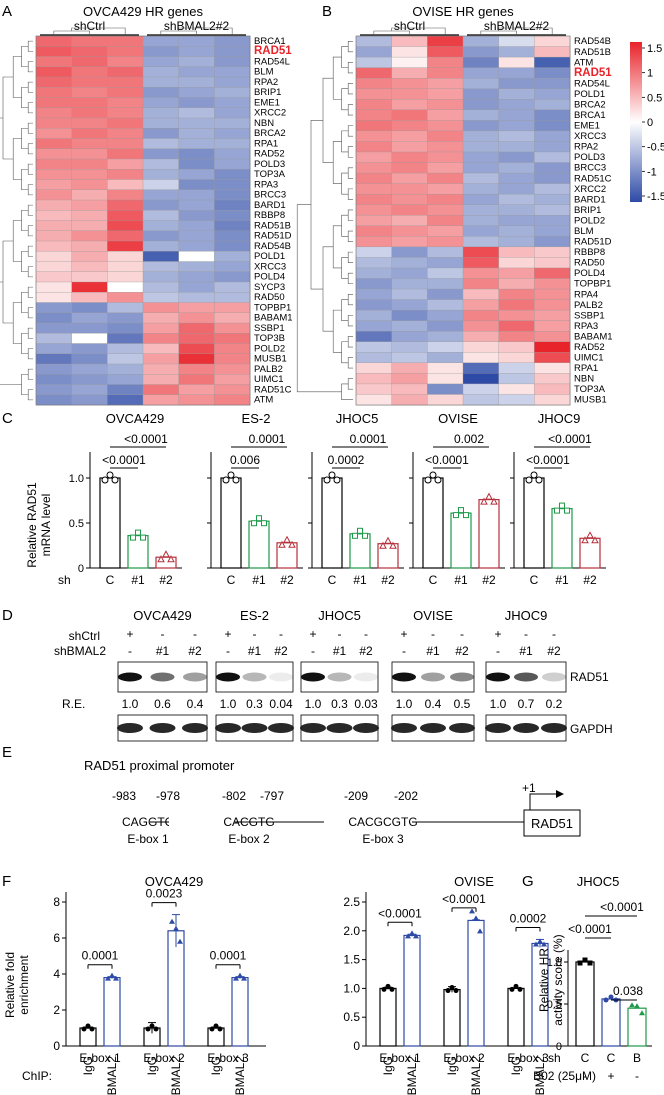 This screenshot has height=1095, width=664. I want to click on ebox-group-label: E-box 3, so click(228, 1058).